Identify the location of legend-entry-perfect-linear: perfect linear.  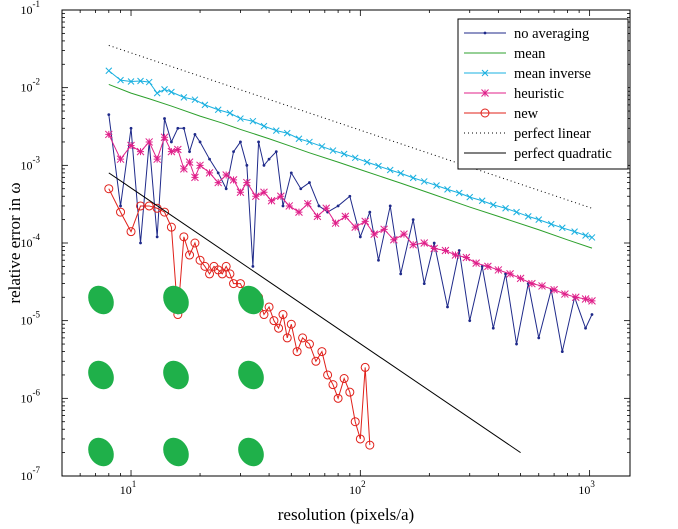
(527, 134).